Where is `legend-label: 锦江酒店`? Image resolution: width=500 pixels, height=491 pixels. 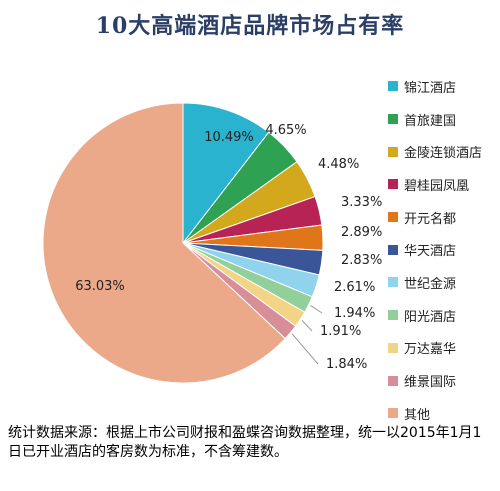 legend-label: 锦江酒店 is located at coordinates (430, 88).